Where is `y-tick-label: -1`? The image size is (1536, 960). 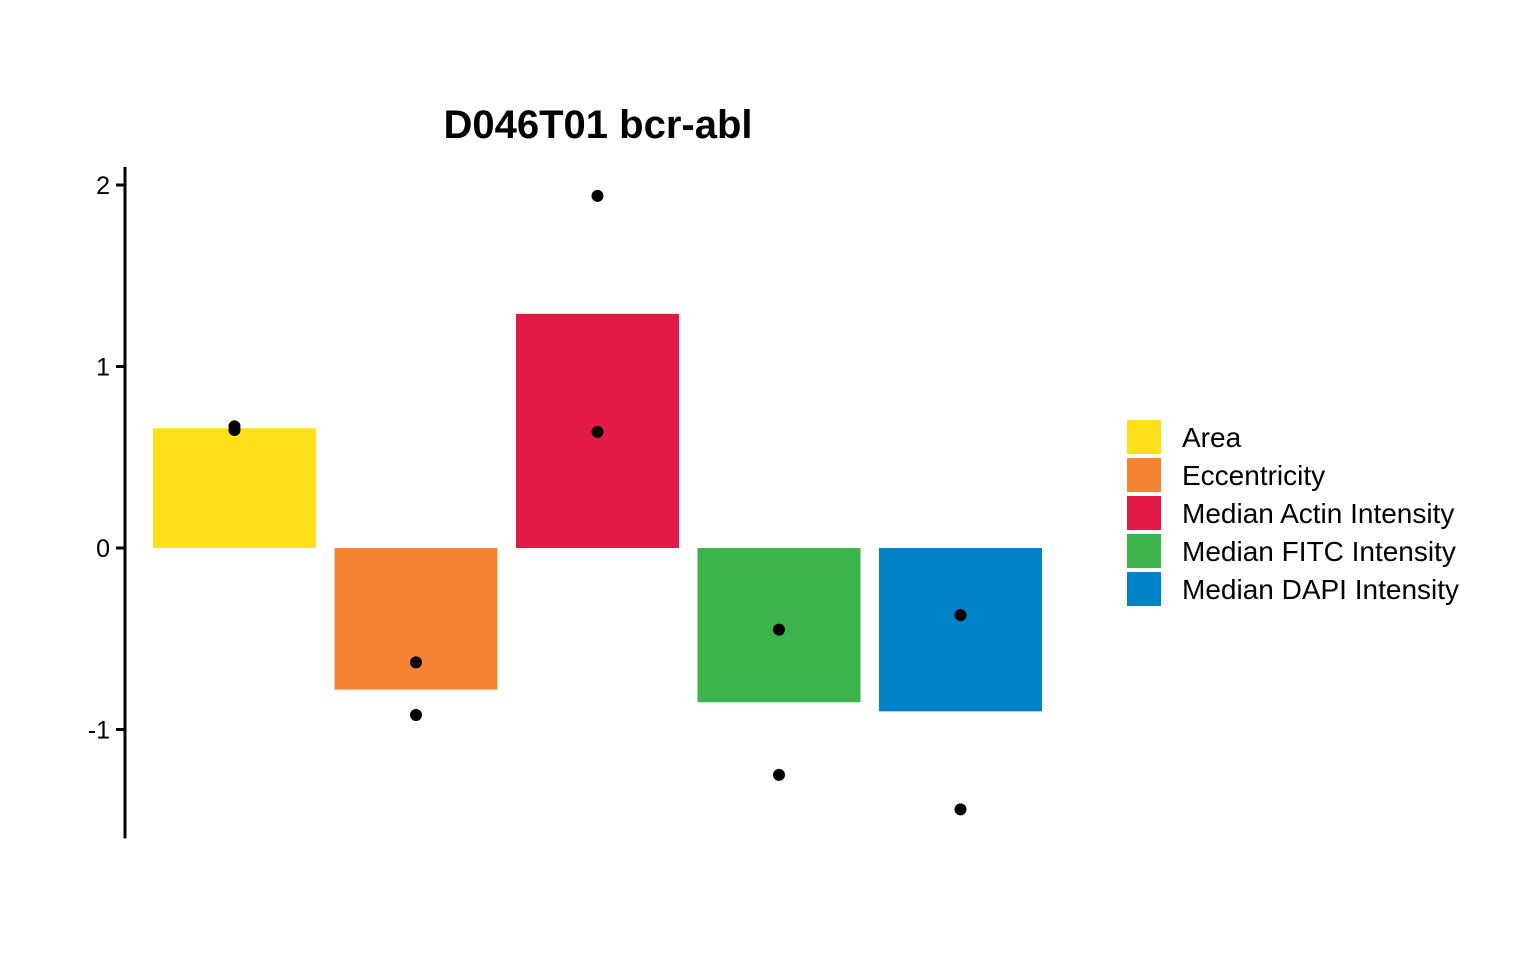
y-tick-label: -1 is located at coordinates (99, 731).